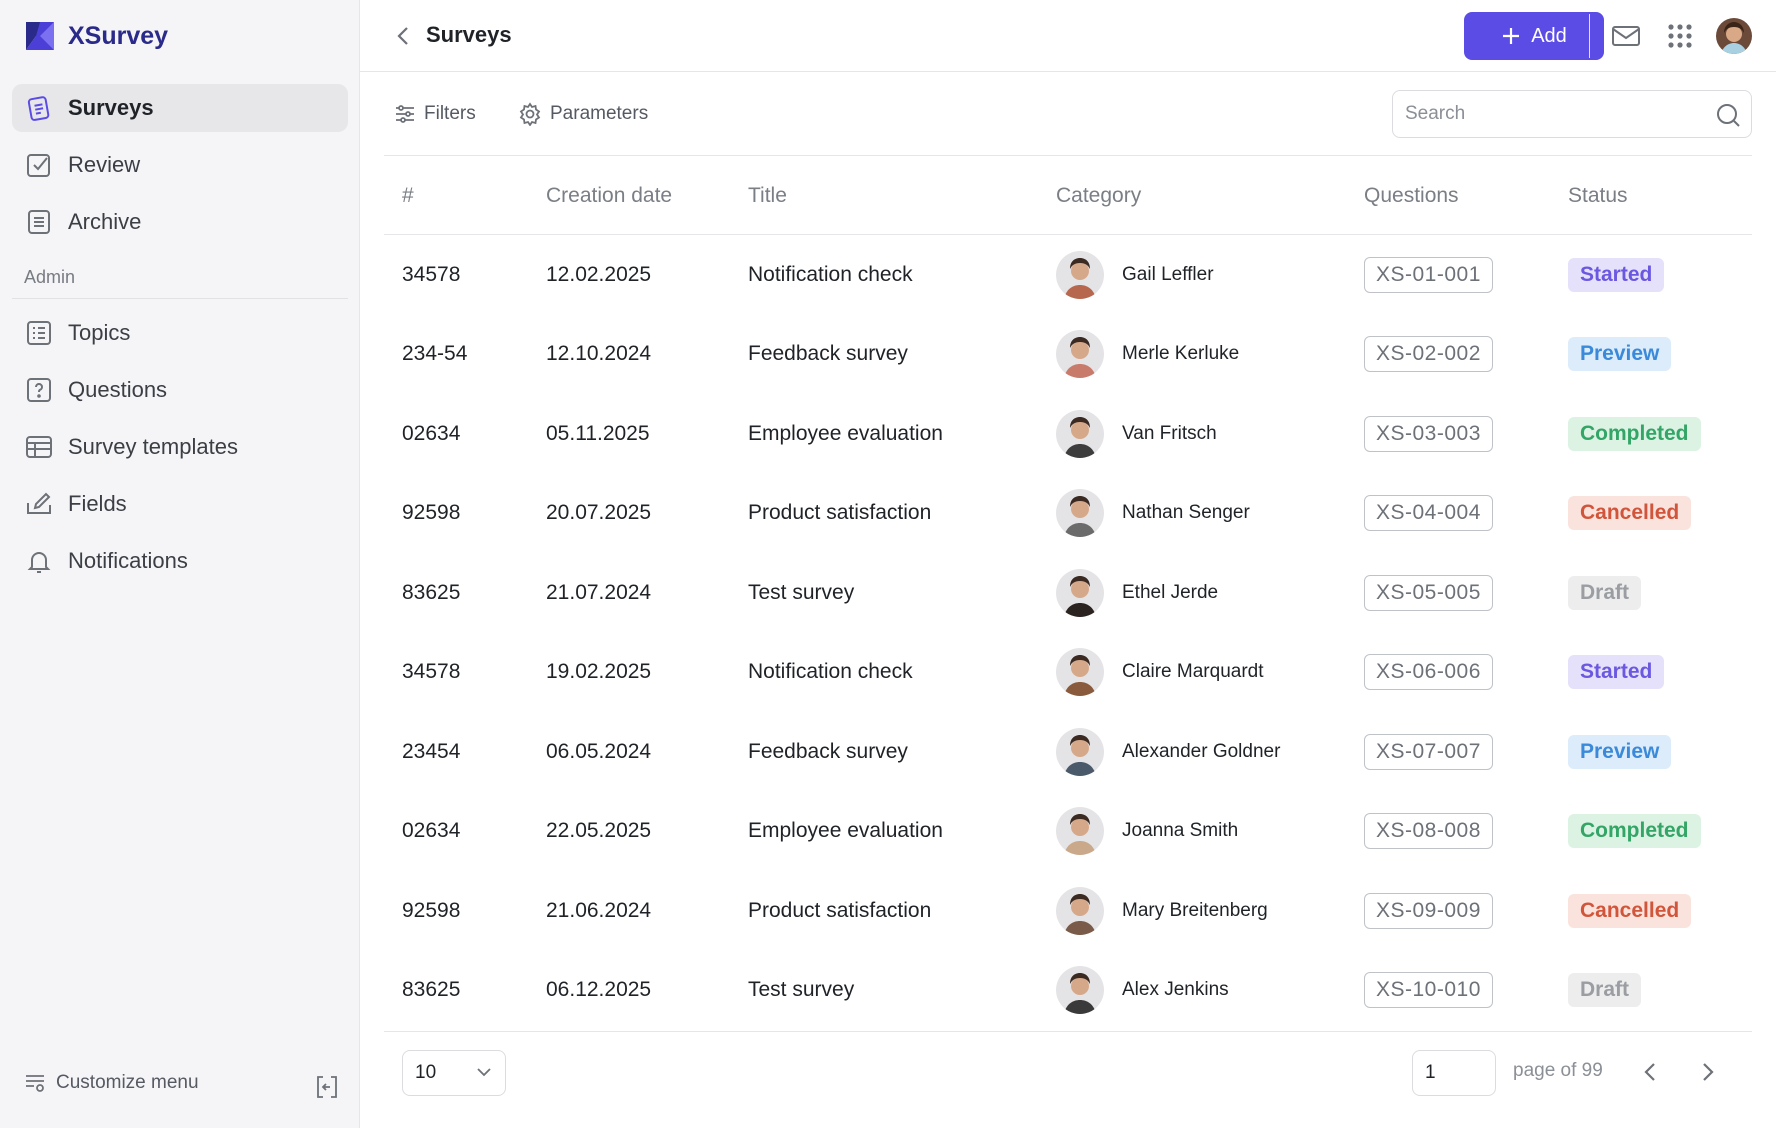 This screenshot has width=1776, height=1128. What do you see at coordinates (1728, 115) in the screenshot?
I see `search-icon` at bounding box center [1728, 115].